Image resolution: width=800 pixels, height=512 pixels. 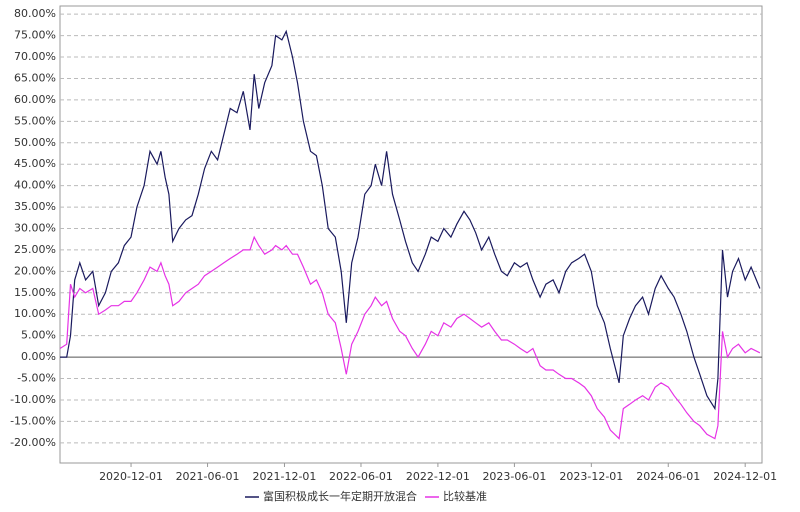 What do you see at coordinates (591, 476) in the screenshot?
I see `x-tick-label: 2023-12-01` at bounding box center [591, 476].